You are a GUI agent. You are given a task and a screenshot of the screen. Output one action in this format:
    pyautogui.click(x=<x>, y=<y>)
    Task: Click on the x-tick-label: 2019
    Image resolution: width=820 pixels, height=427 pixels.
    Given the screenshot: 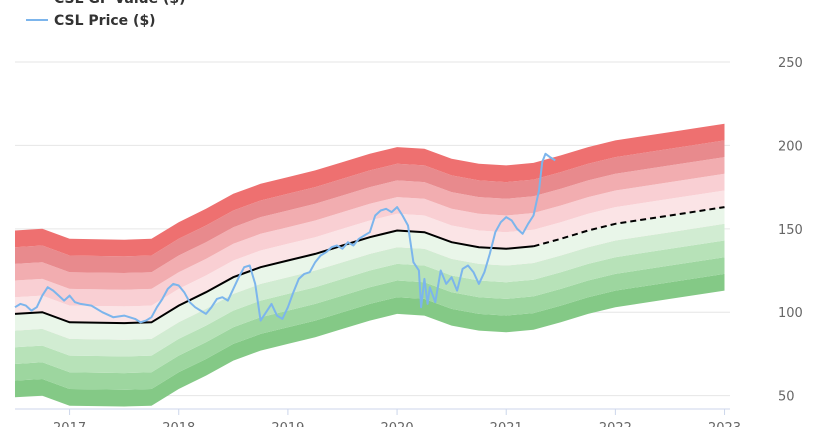 What is the action you would take?
    pyautogui.click(x=287, y=424)
    